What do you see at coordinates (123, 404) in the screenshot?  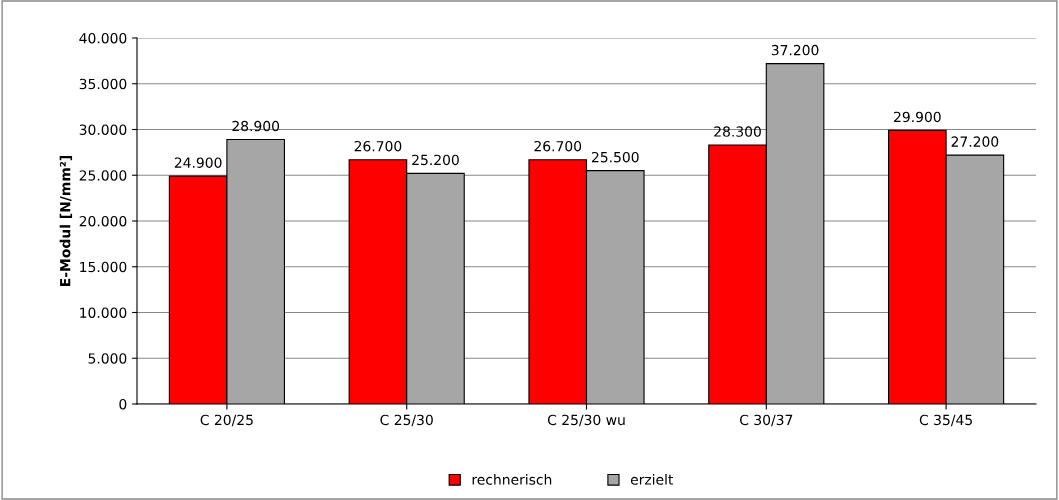 I see `y-tick-label: 0` at bounding box center [123, 404].